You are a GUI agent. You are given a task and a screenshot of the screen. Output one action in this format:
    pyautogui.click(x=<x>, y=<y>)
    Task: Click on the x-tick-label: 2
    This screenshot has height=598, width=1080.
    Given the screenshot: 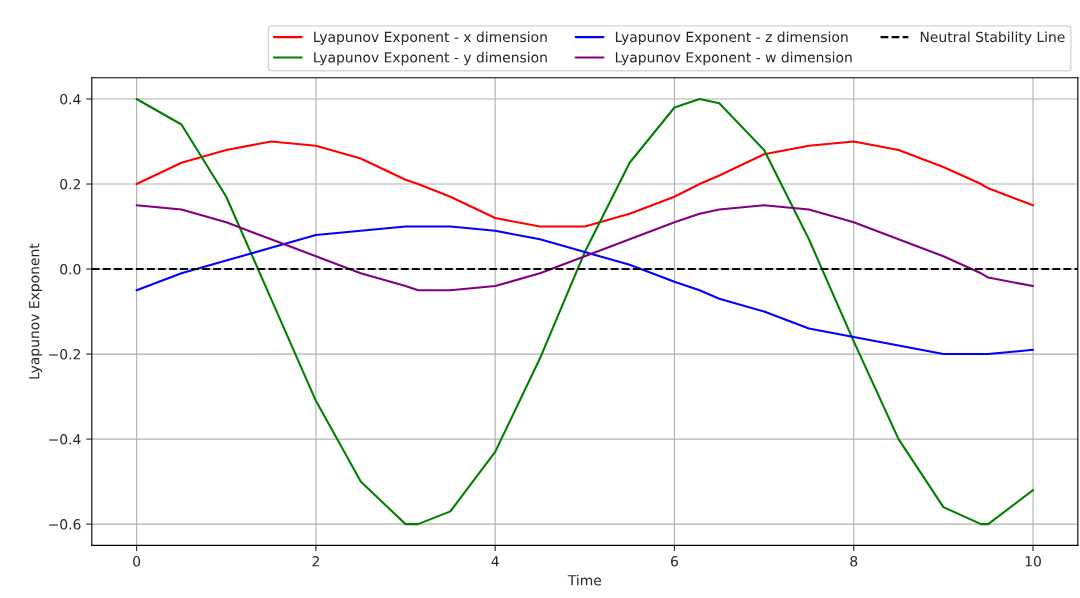 What is the action you would take?
    pyautogui.click(x=315, y=561)
    